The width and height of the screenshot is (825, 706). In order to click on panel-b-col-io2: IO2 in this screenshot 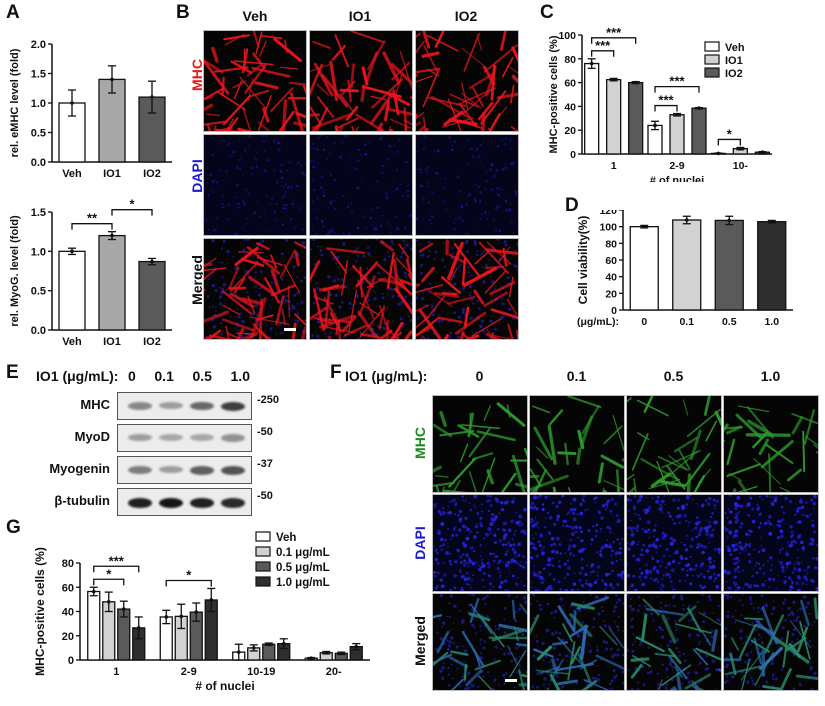, I will do `click(466, 16)`.